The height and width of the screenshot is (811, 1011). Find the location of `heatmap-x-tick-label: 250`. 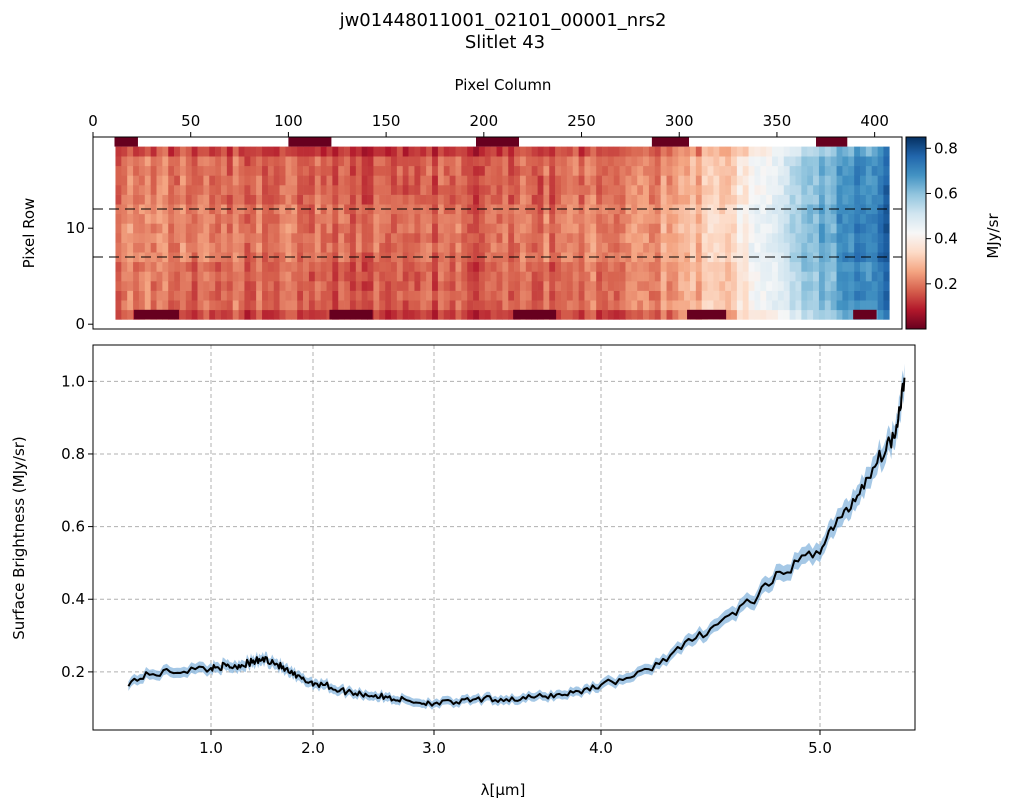

heatmap-x-tick-label: 250 is located at coordinates (581, 121).